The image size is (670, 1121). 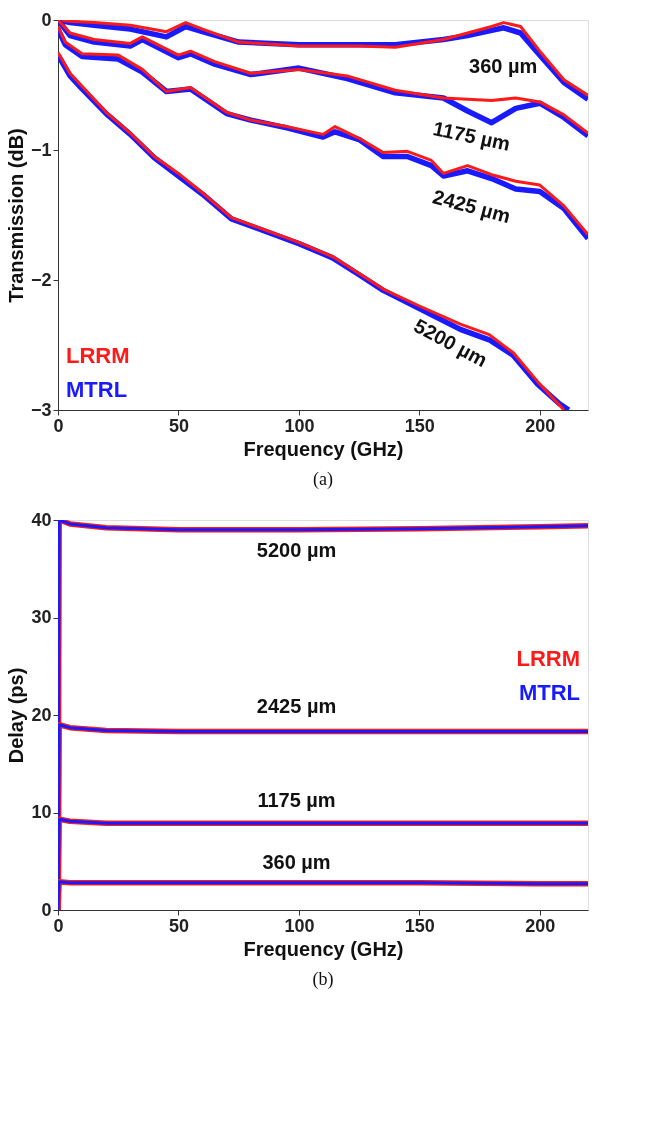 What do you see at coordinates (41, 279) in the screenshot?
I see `y-tick-label: −2` at bounding box center [41, 279].